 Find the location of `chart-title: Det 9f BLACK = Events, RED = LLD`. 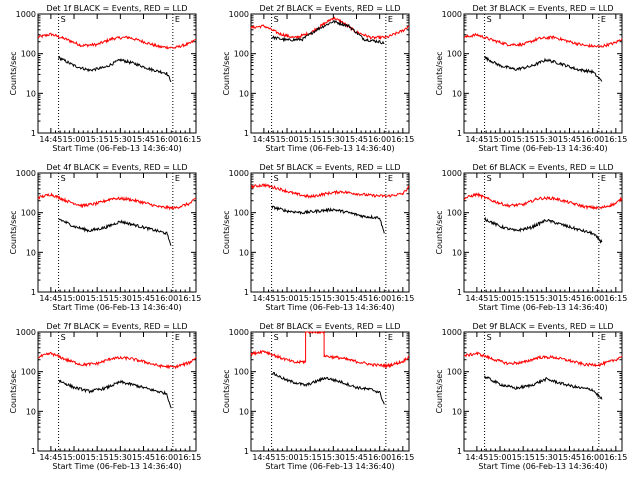

chart-title: Det 9f BLACK = Events, RED = LLD is located at coordinates (542, 326).